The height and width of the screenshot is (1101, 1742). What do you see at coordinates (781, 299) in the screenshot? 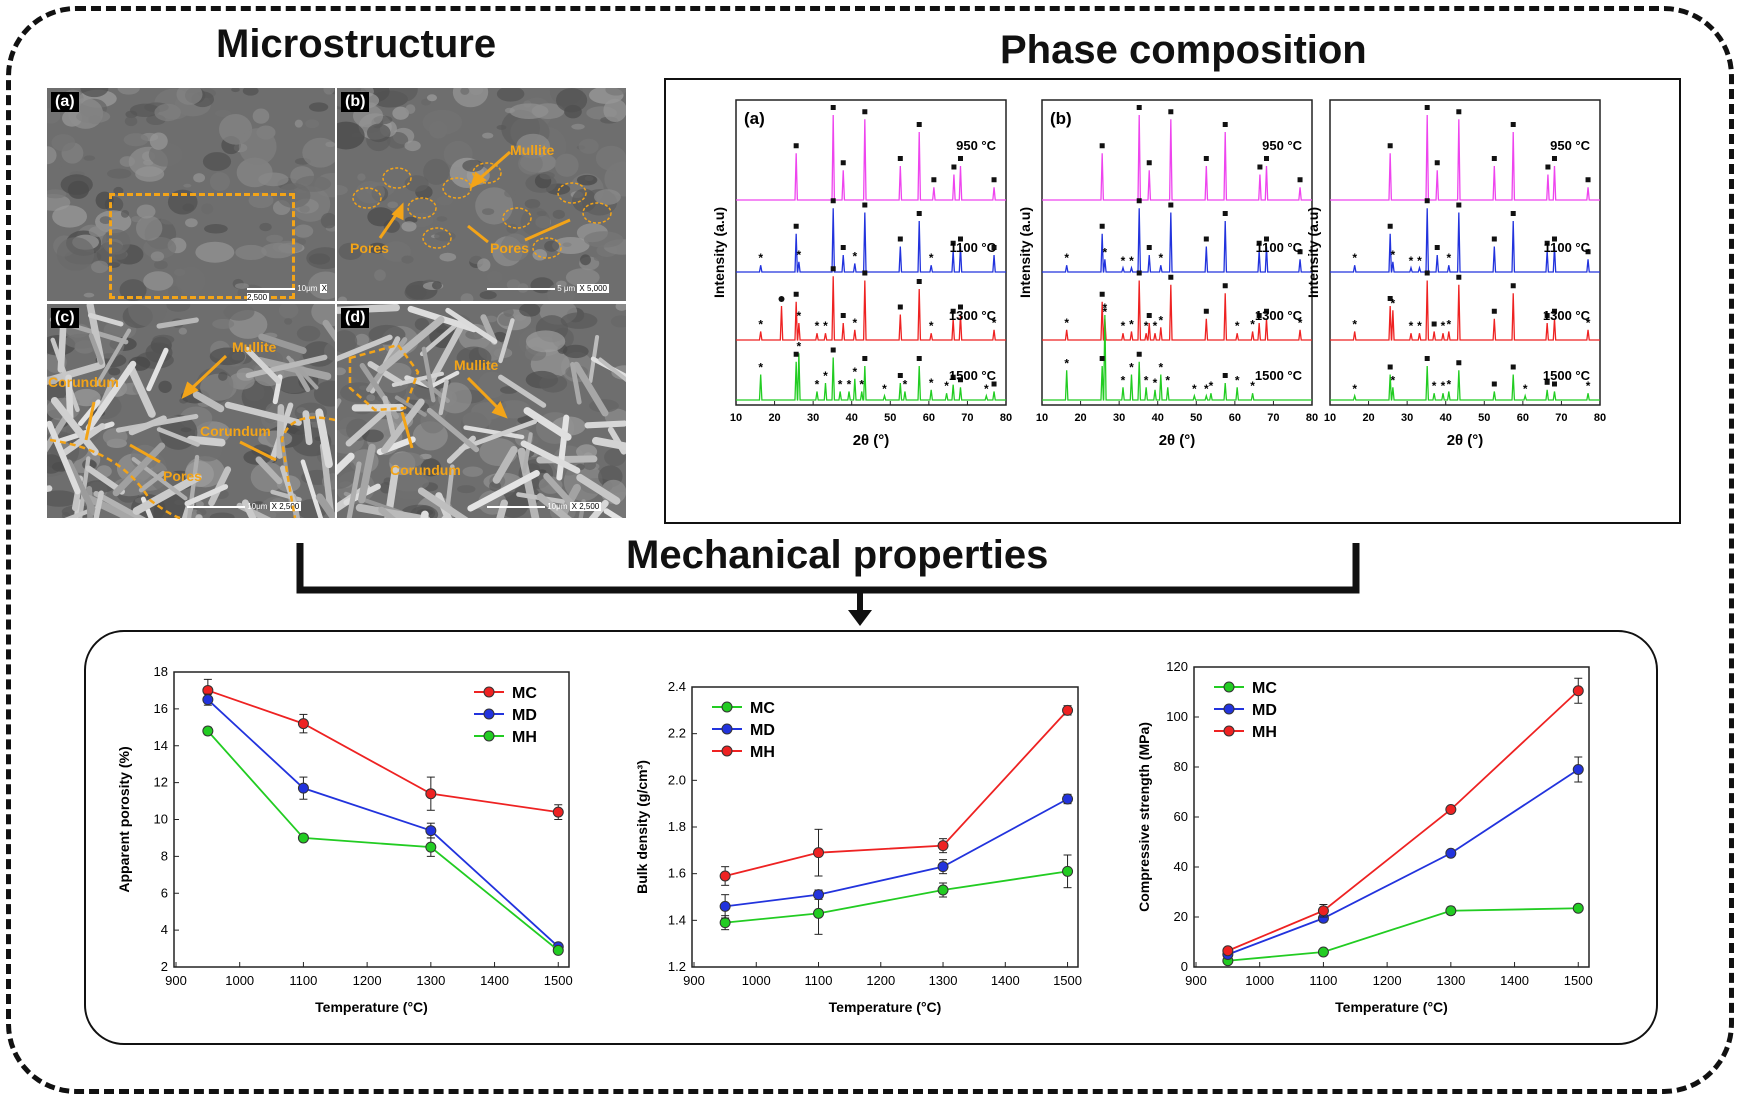
I see `xrd-marker-circle` at bounding box center [781, 299].